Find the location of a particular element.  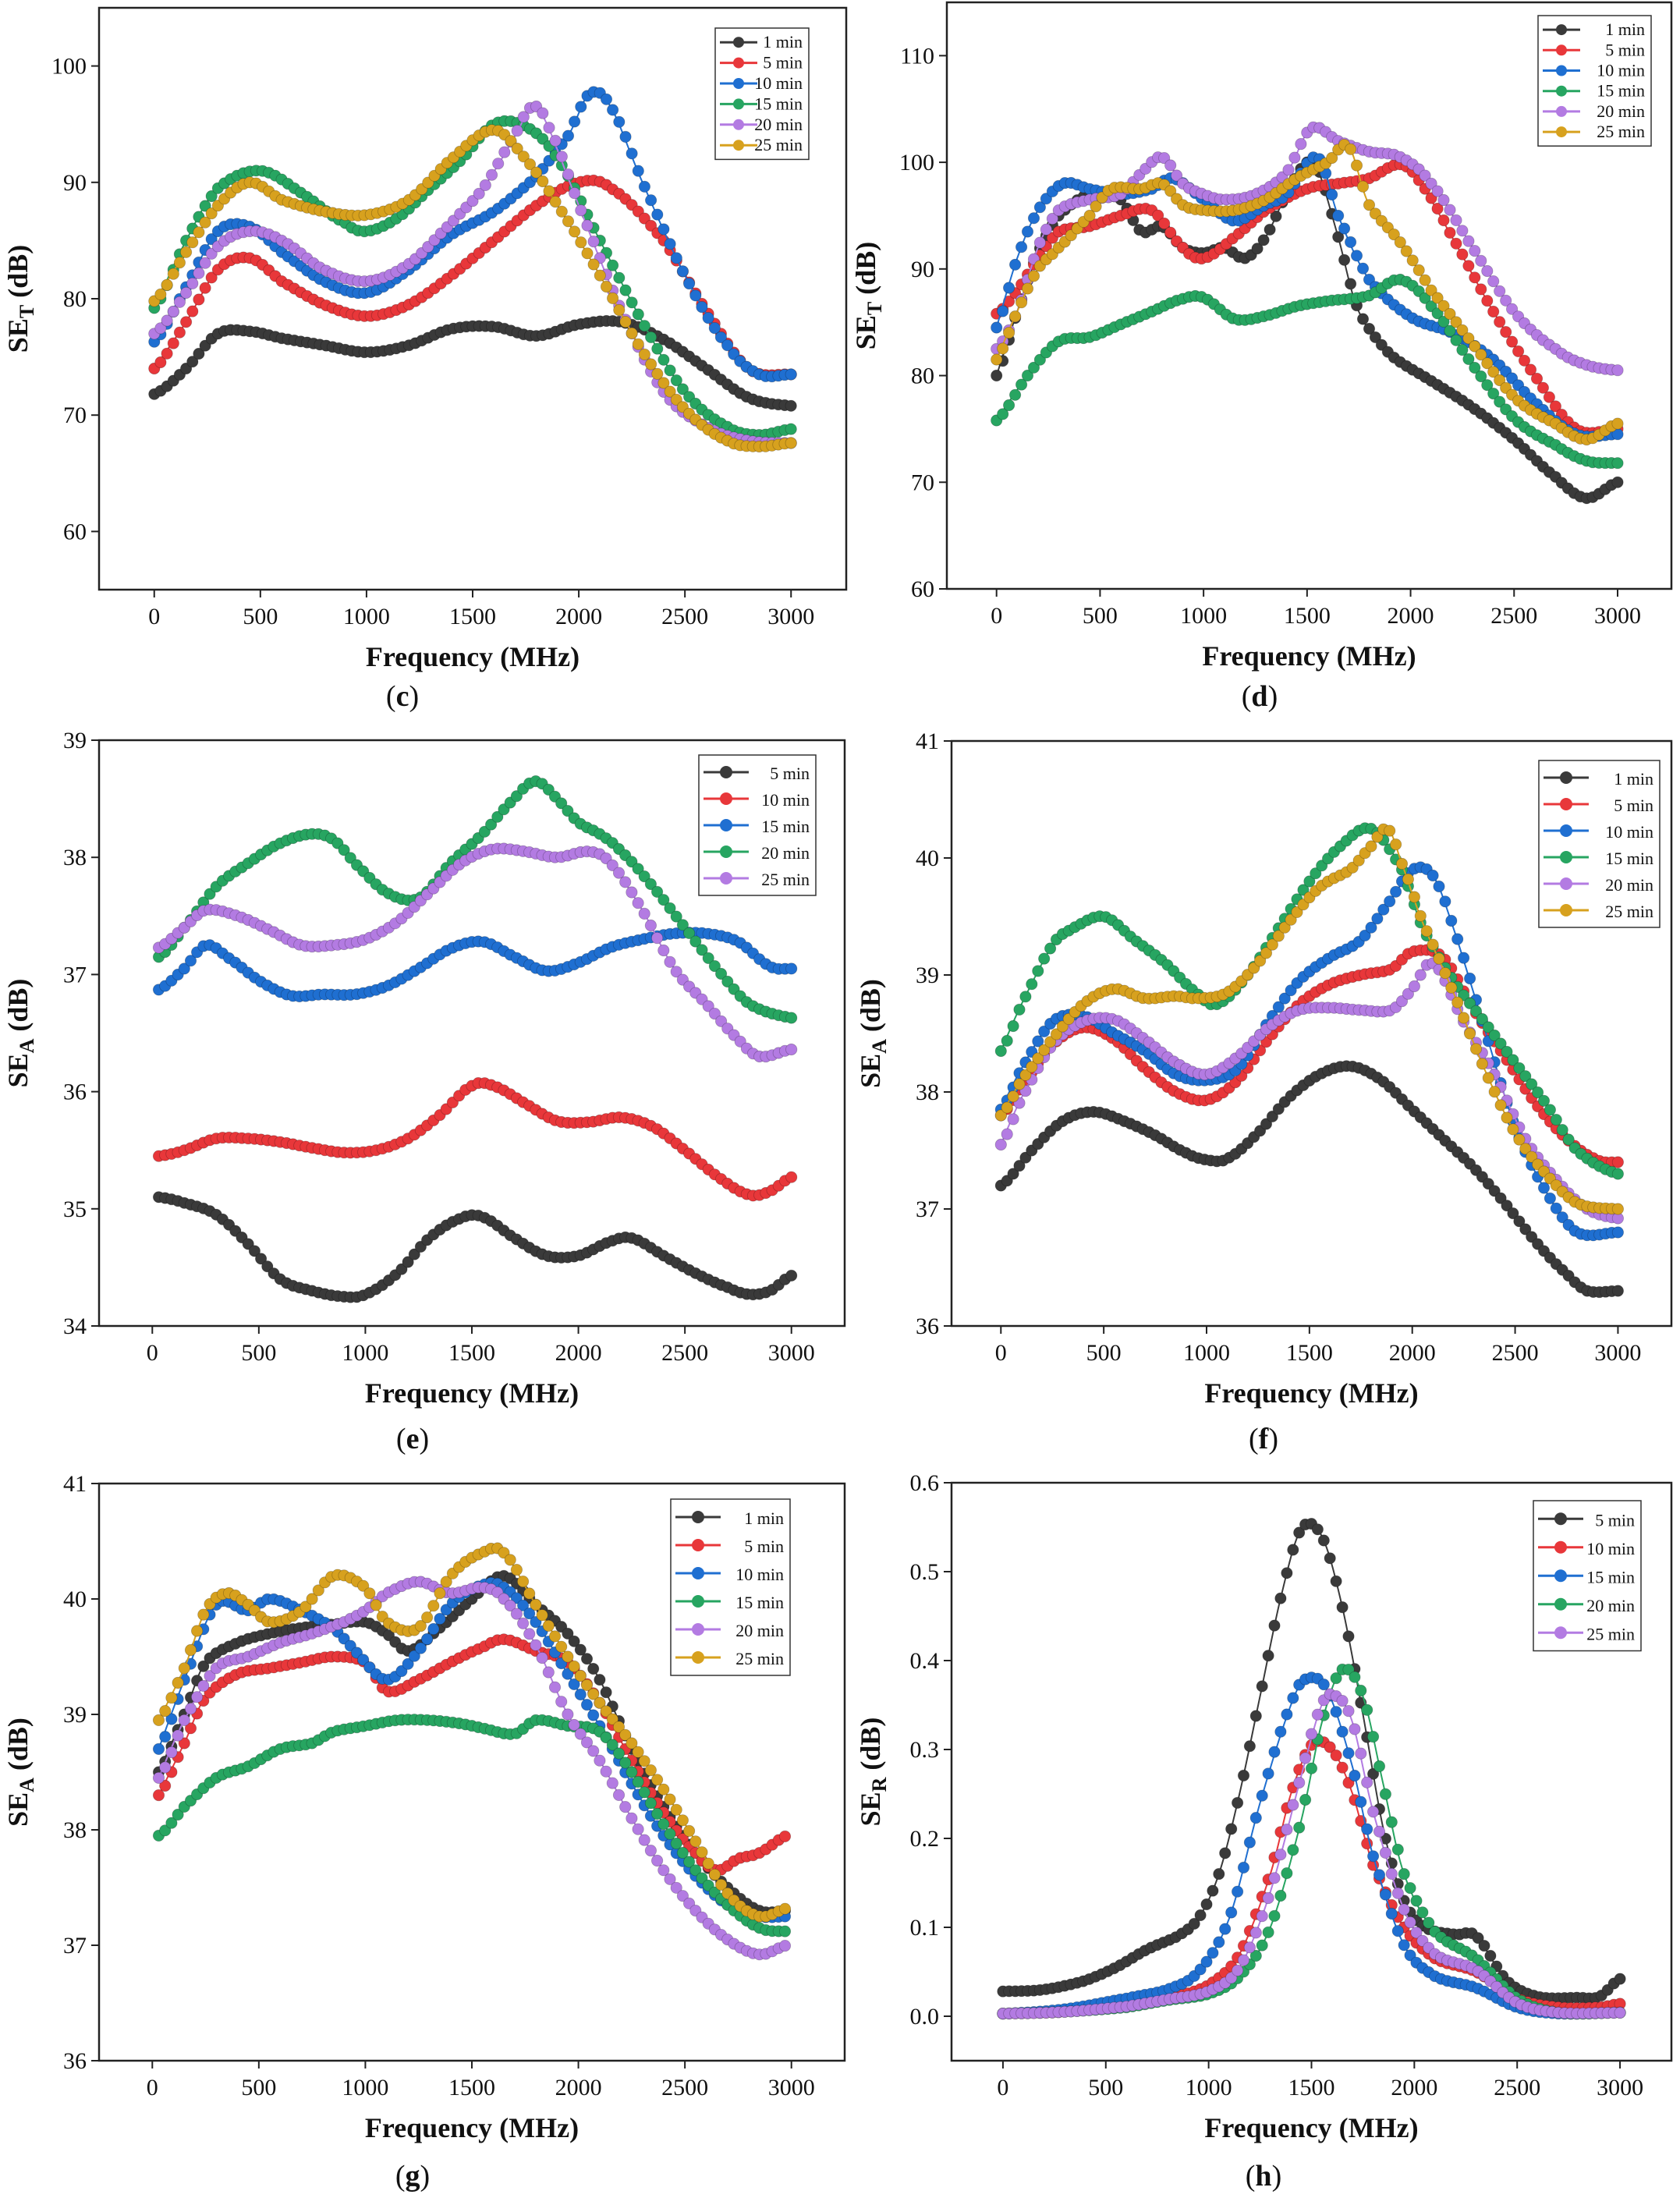

y-tick-label: 35 is located at coordinates (75, 1209).